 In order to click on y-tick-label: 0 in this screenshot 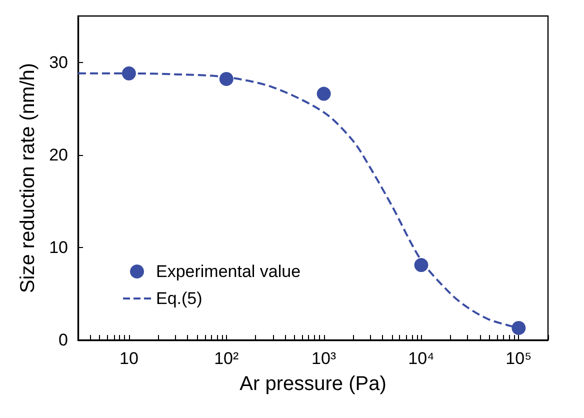, I will do `click(63, 340)`.